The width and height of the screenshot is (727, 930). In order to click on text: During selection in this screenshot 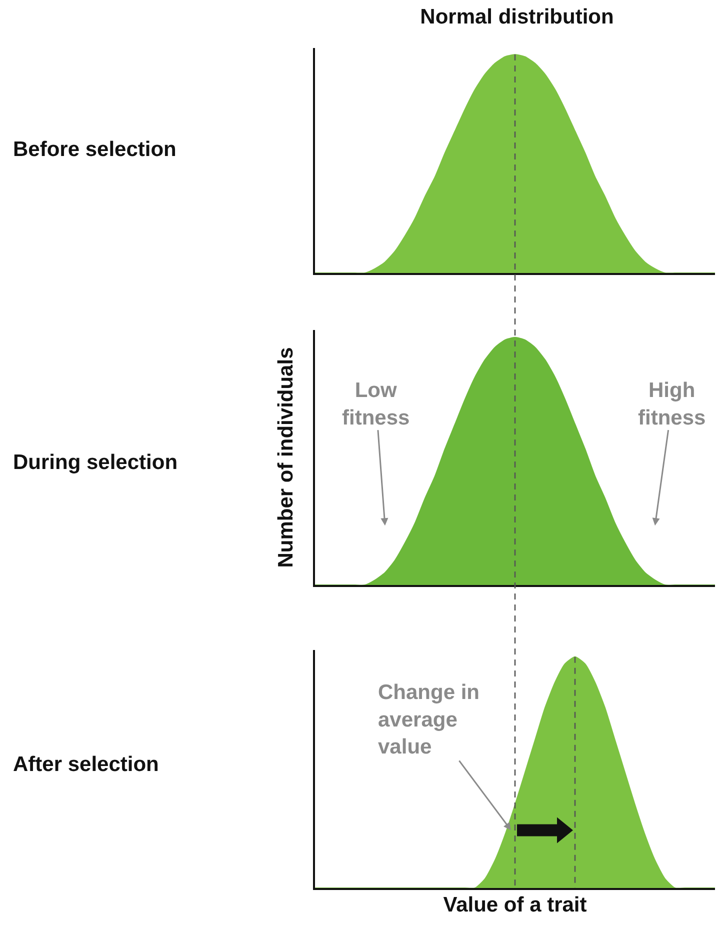, I will do `click(95, 462)`.